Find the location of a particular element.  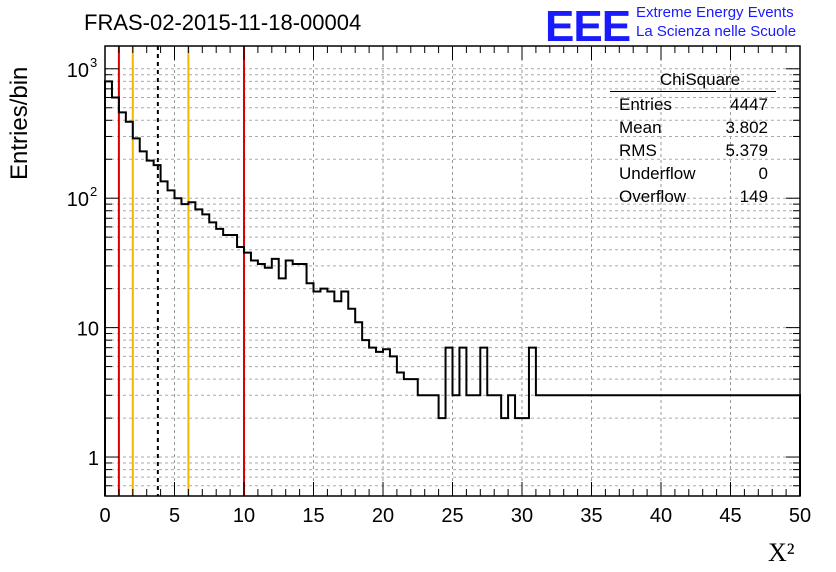

x-axis-label: X² is located at coordinates (781, 552).